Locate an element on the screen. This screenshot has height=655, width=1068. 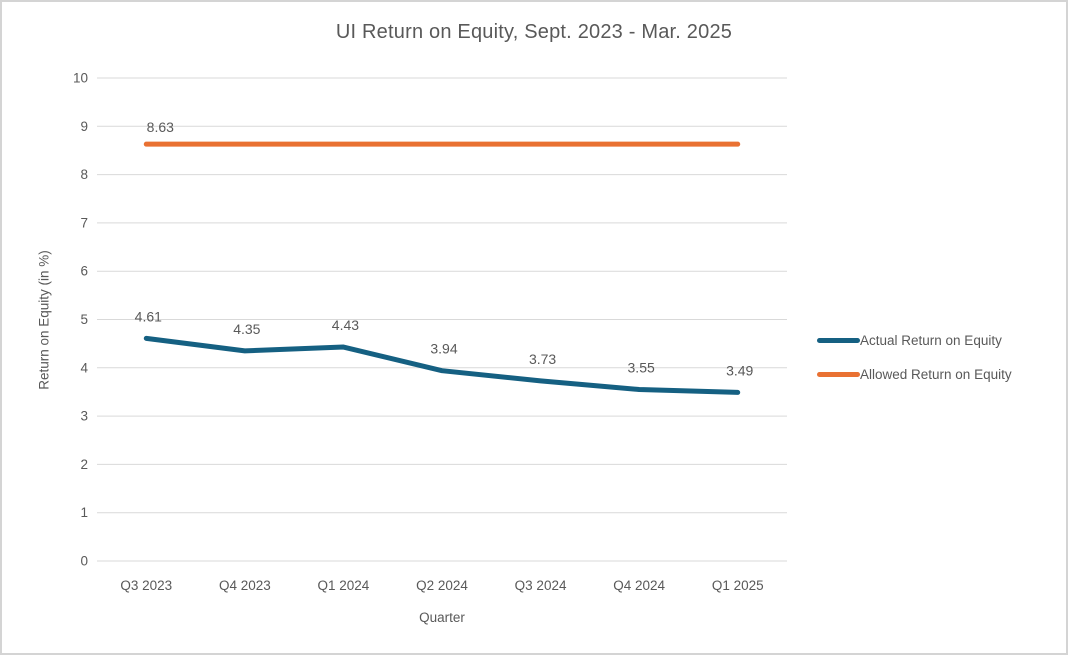
x-tick-label: Q1 2024 is located at coordinates (344, 585).